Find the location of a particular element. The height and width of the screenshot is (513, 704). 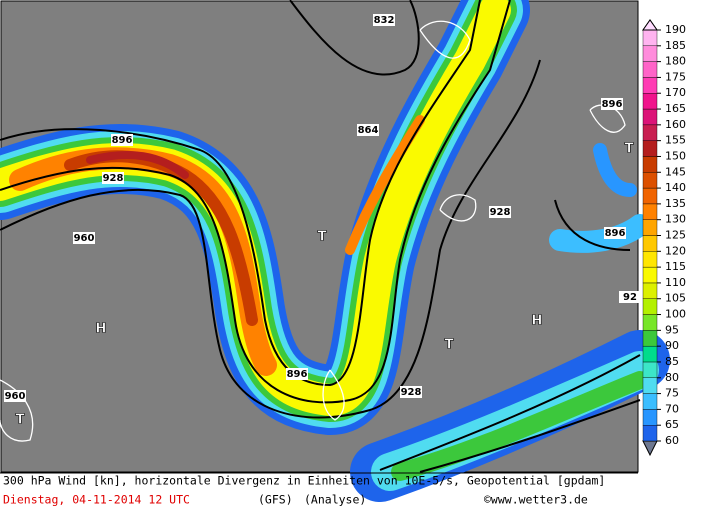

colorbar-label: 155 is located at coordinates (675, 140).